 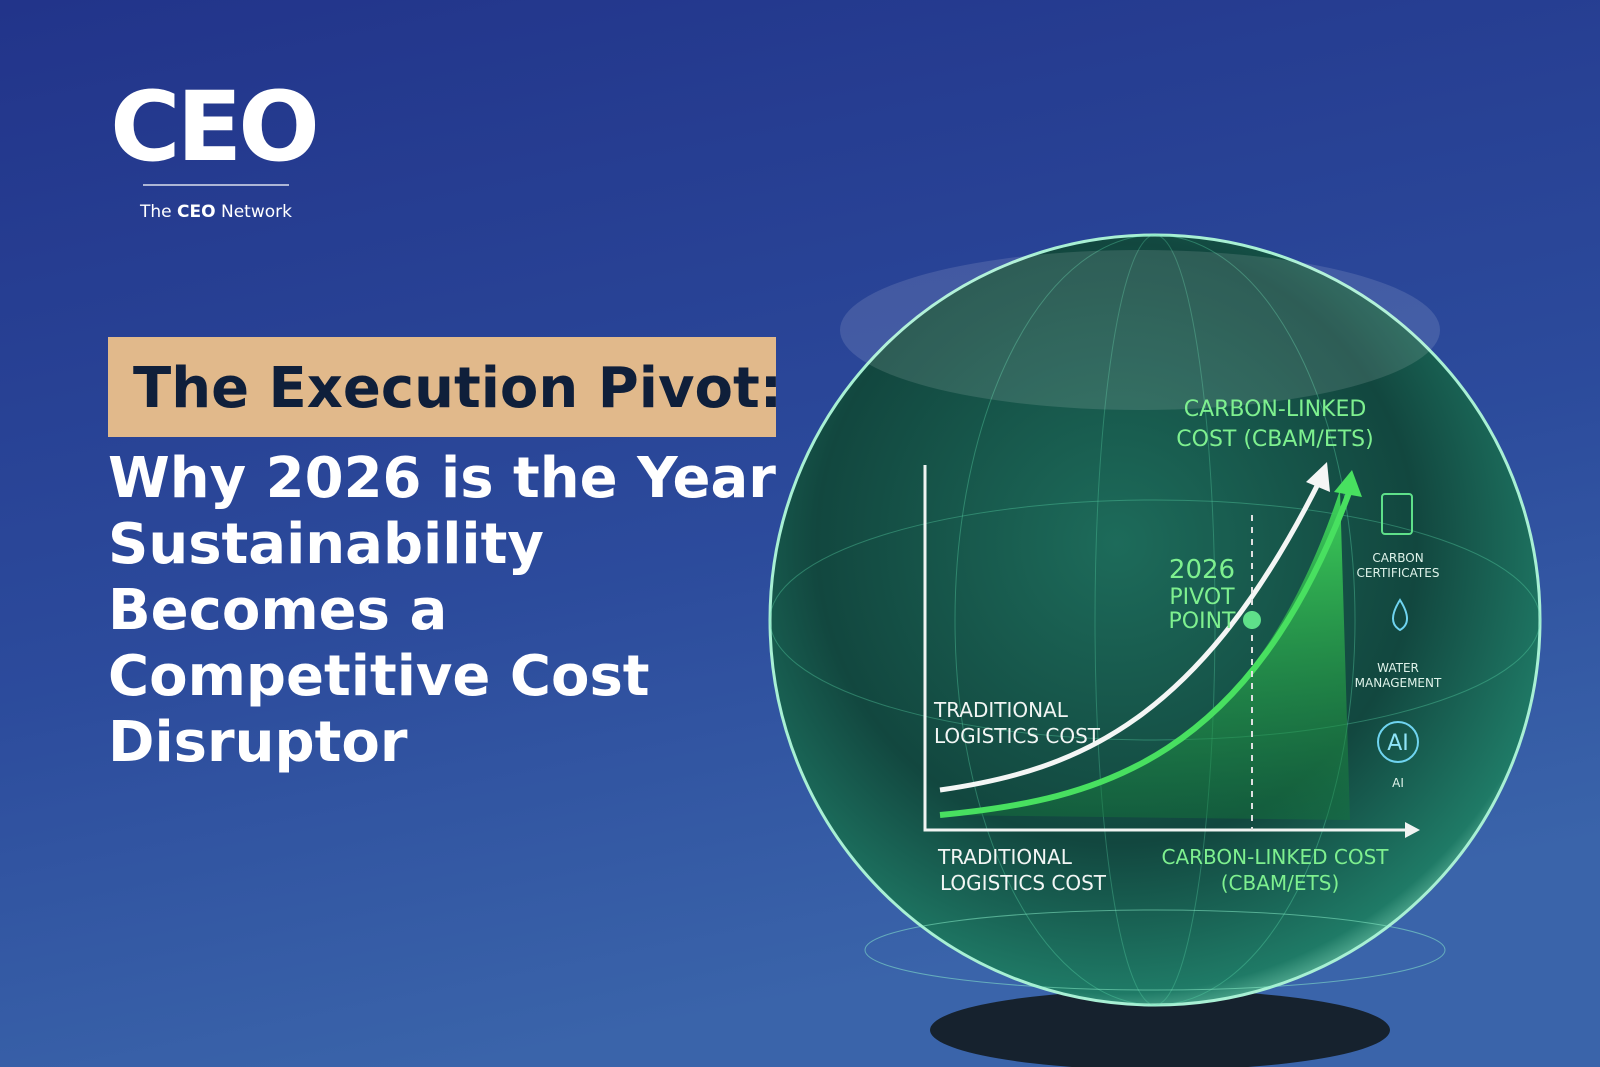 I want to click on tagline-suffix: Network, so click(x=256, y=212).